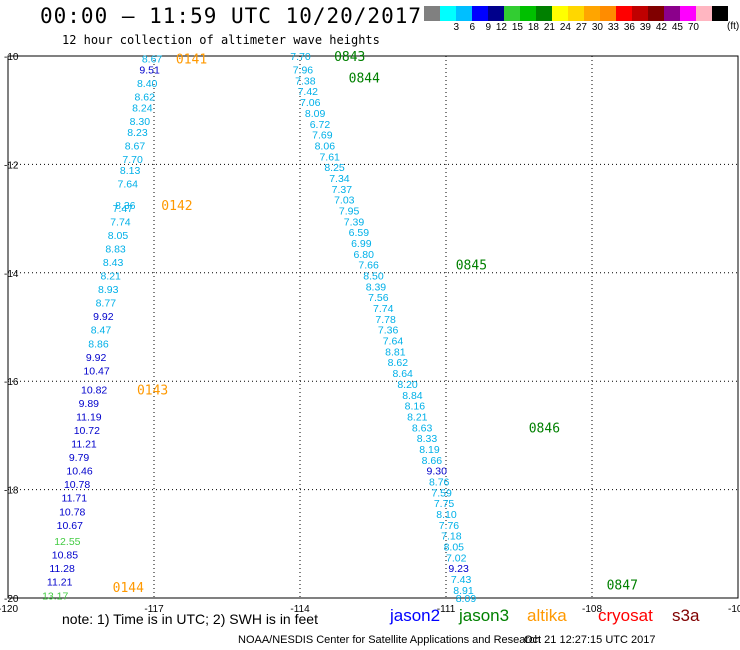  I want to click on wave-height-label: 10.82, so click(94, 390).